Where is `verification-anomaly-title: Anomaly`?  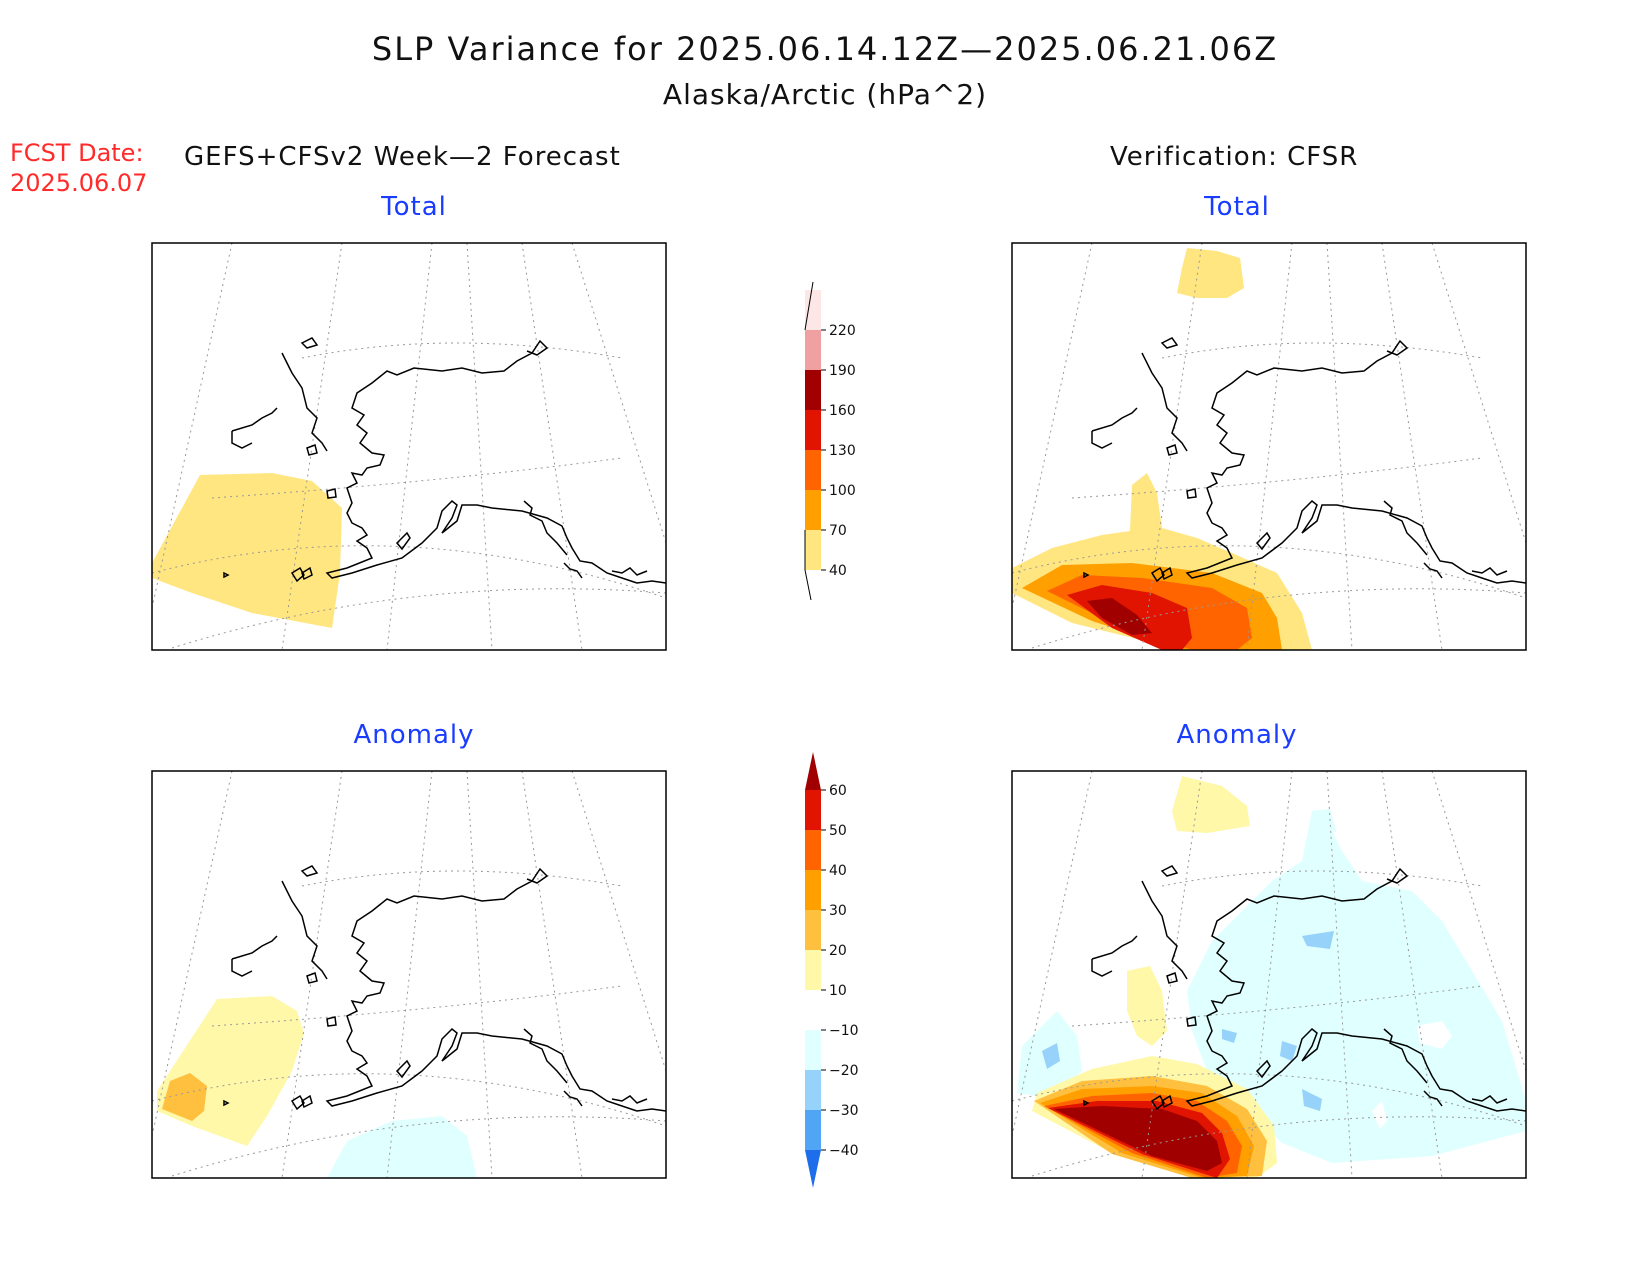 verification-anomaly-title: Anomaly is located at coordinates (1237, 735).